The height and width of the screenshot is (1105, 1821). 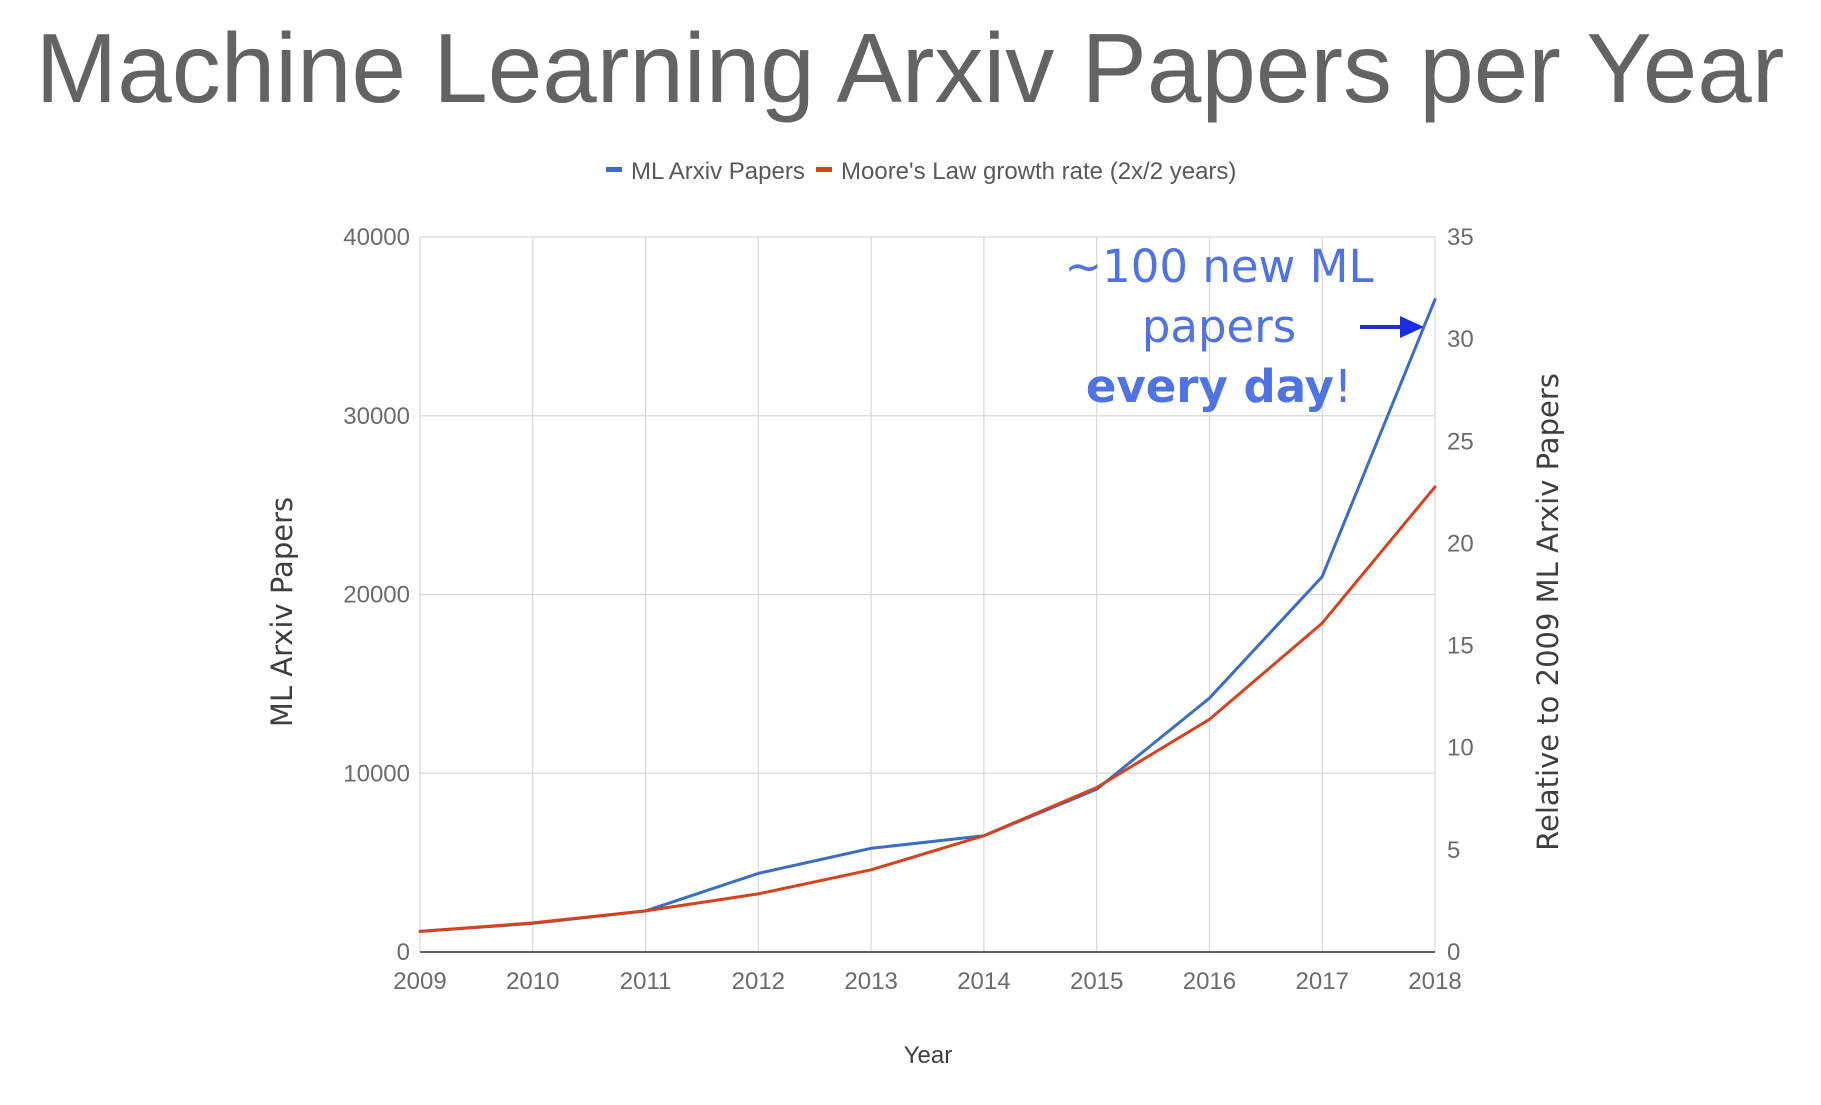 I want to click on annotation-exclamation: !, so click(x=1343, y=386).